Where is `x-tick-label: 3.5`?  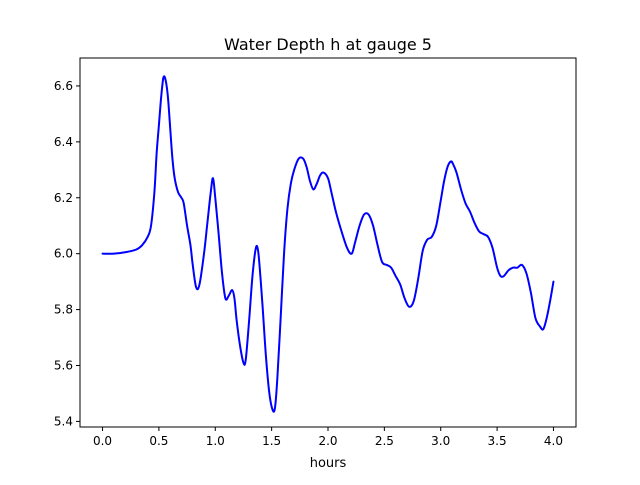 x-tick-label: 3.5 is located at coordinates (497, 441).